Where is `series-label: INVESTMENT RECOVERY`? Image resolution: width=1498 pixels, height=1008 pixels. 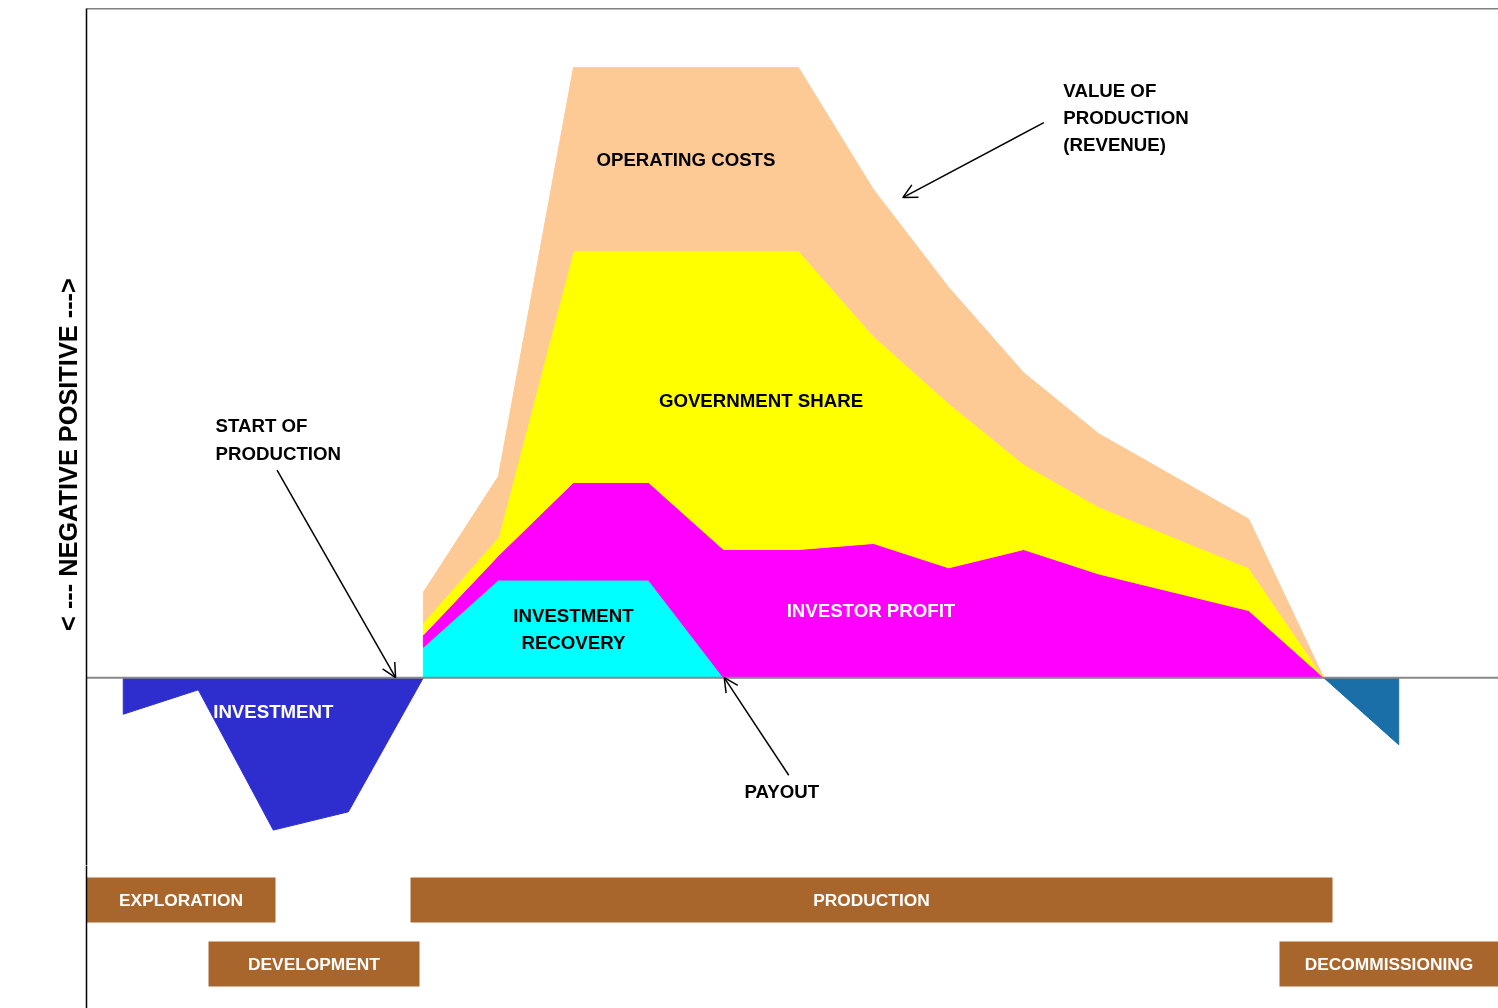
series-label: INVESTMENT RECOVERY is located at coordinates (574, 628).